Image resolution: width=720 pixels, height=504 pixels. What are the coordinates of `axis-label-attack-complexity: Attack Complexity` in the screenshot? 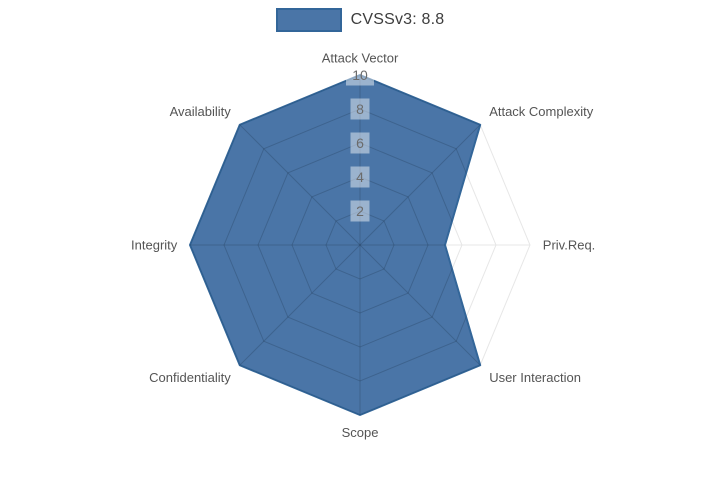 It's located at (541, 111).